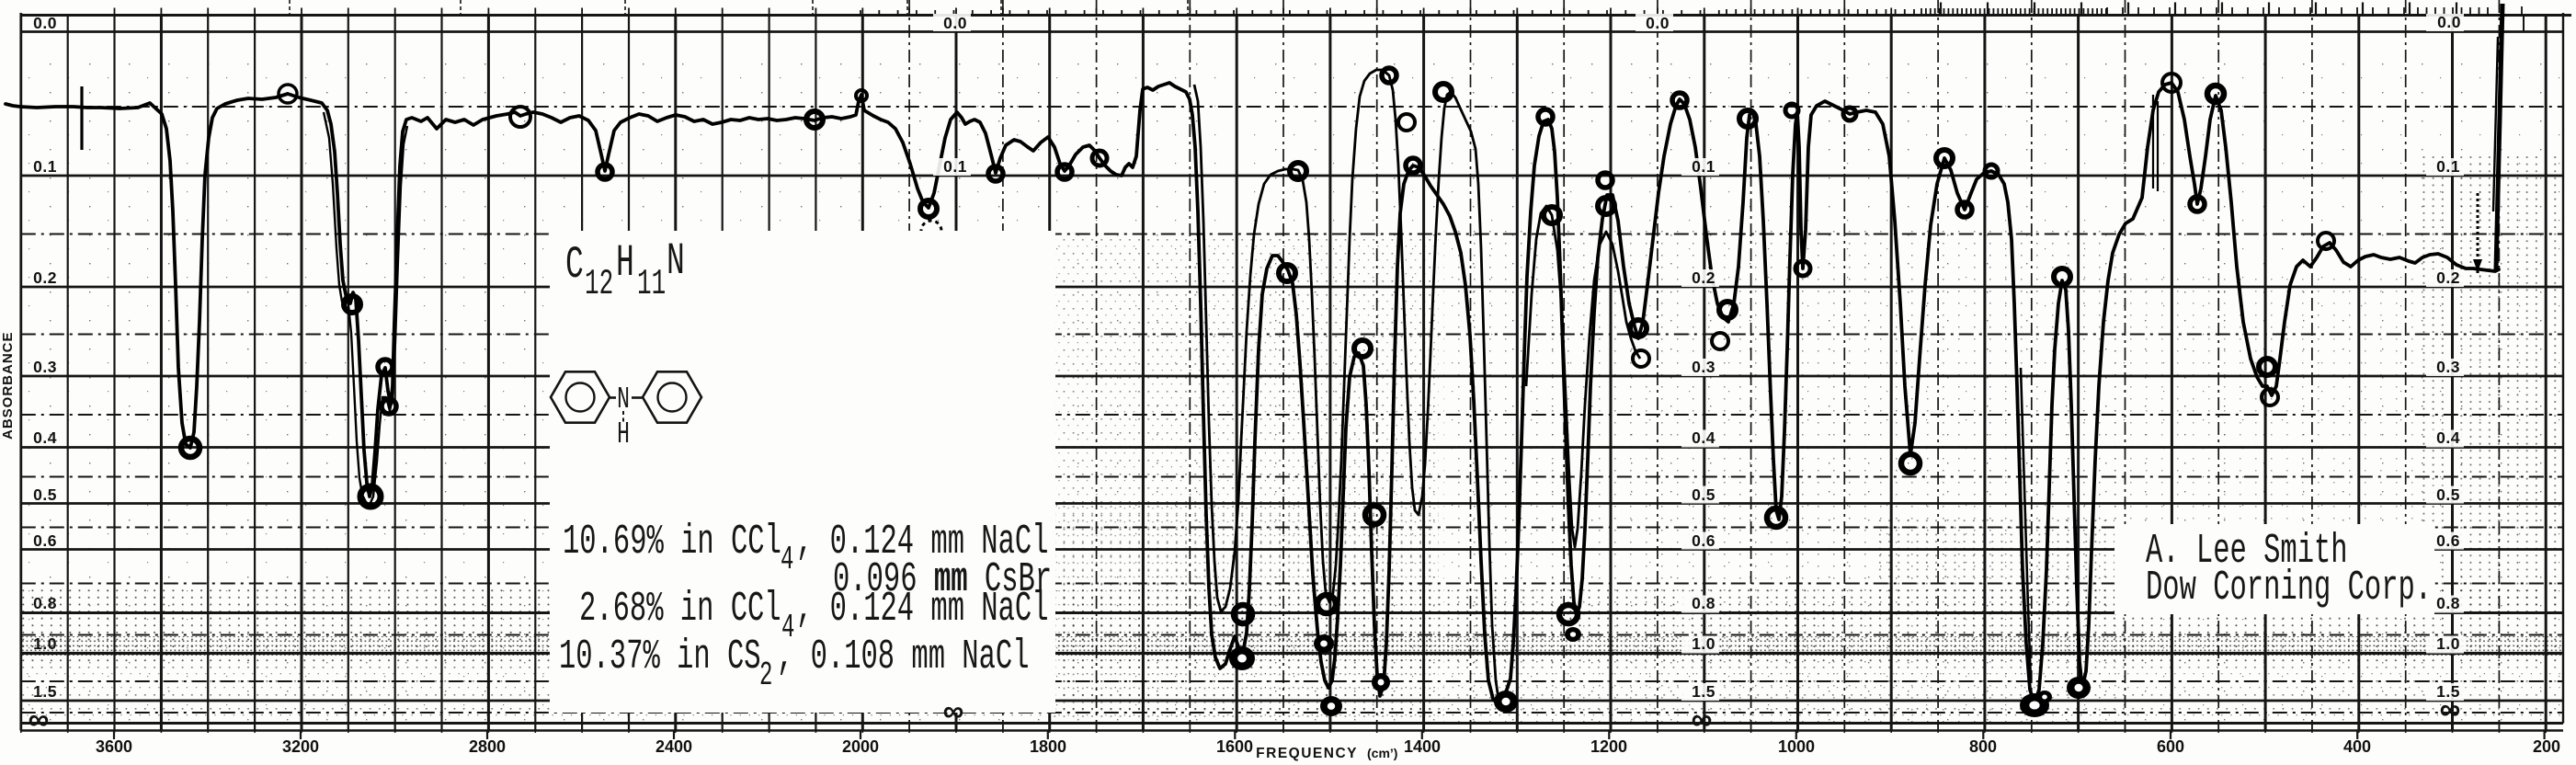 This screenshot has width=2576, height=765. What do you see at coordinates (765, 676) in the screenshot?
I see `svg-text: 2` at bounding box center [765, 676].